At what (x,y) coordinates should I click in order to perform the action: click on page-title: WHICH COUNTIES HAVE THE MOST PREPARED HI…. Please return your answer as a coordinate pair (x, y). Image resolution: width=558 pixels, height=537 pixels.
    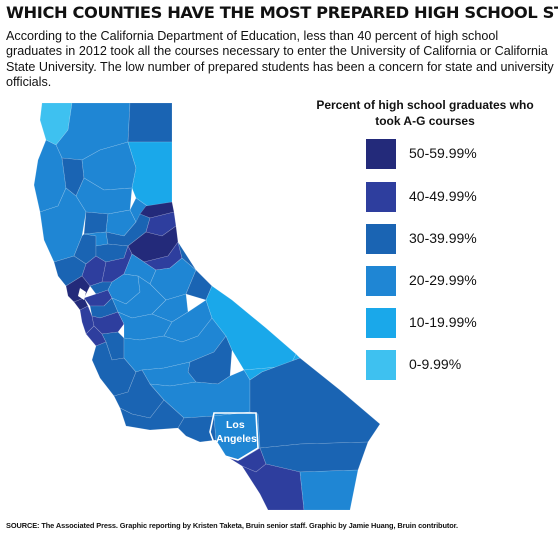
    Looking at the image, I should click on (282, 12).